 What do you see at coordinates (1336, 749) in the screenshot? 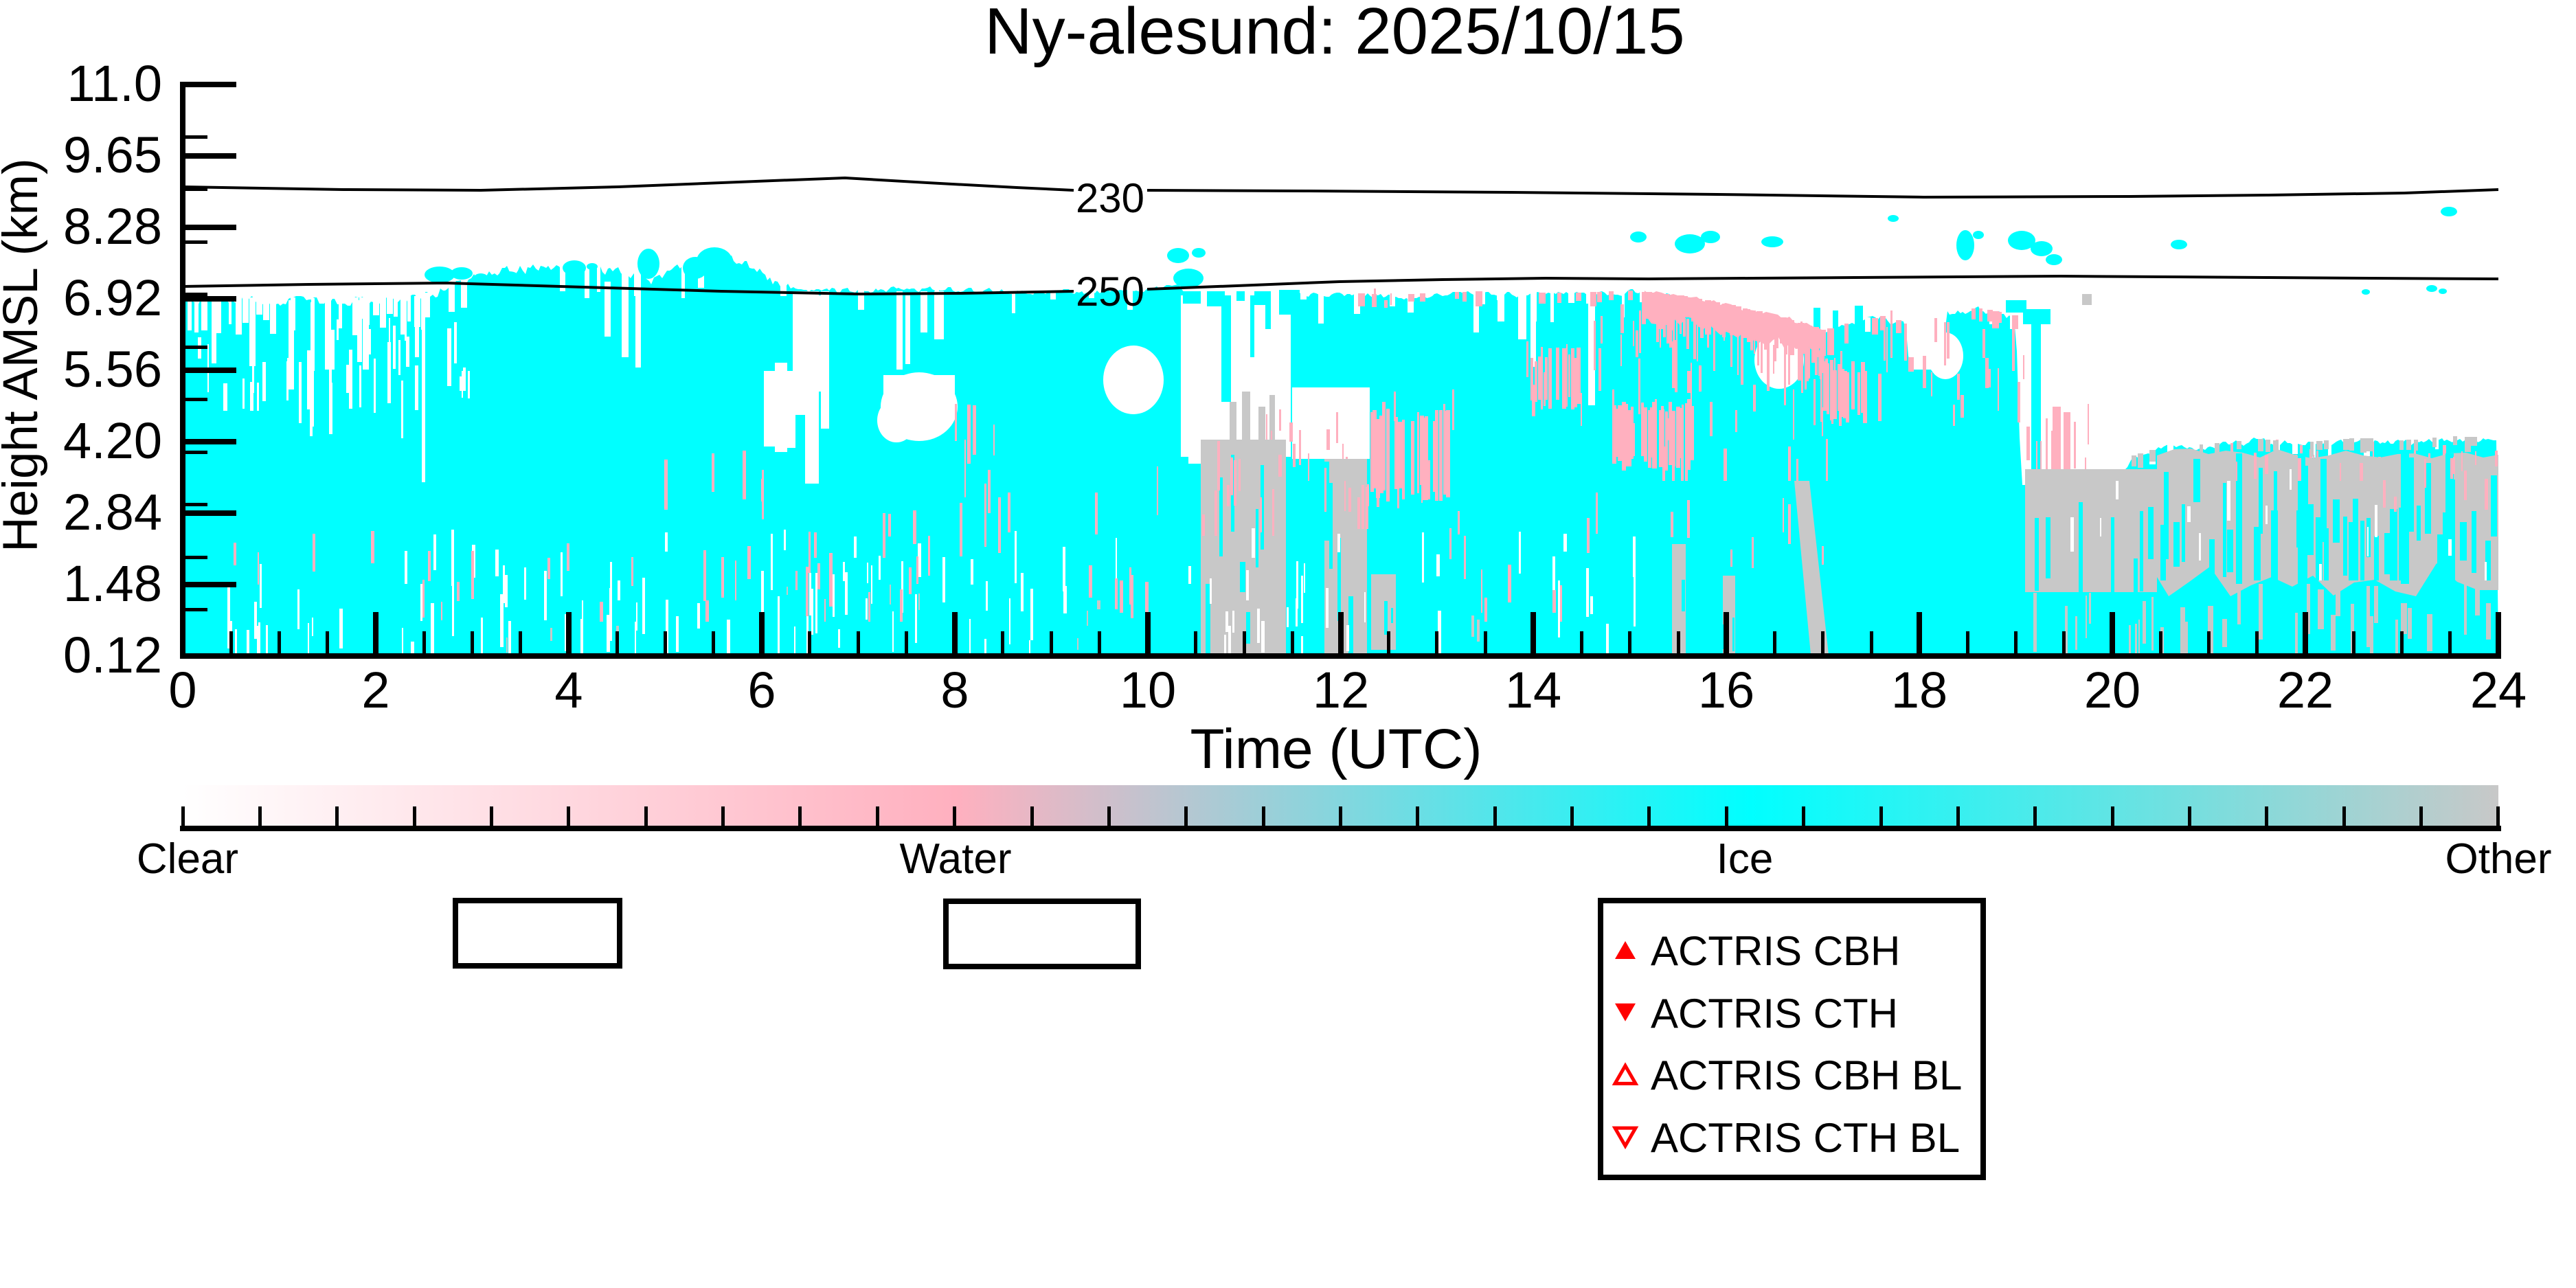
I see `svg-text: Time (UTC)` at bounding box center [1336, 749].